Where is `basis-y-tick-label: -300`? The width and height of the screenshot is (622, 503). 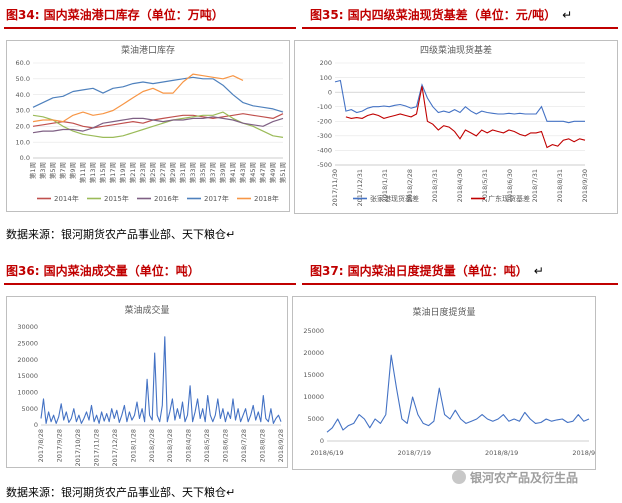
basis-y-tick-label: -300 is located at coordinates (324, 136).